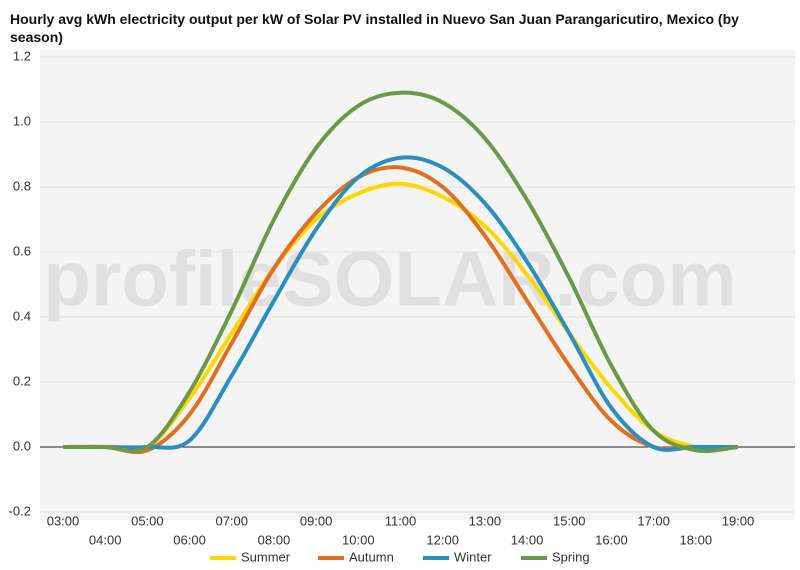  I want to click on y-tick-label: 0.8, so click(22, 185).